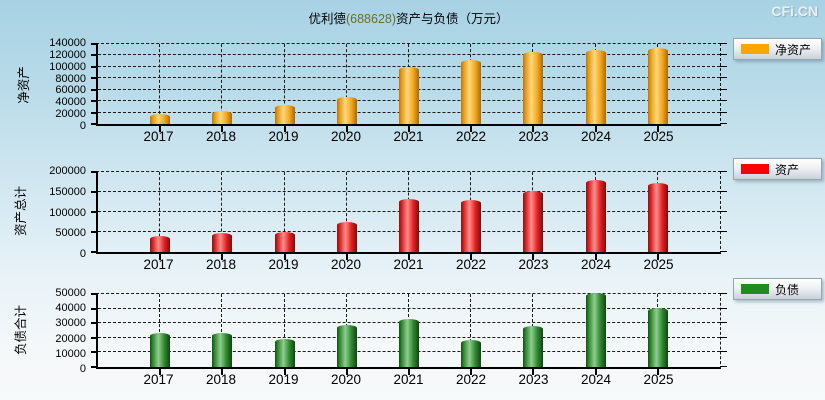  Describe the element at coordinates (595, 330) in the screenshot. I see `bar-total-liabilities-2024` at that location.